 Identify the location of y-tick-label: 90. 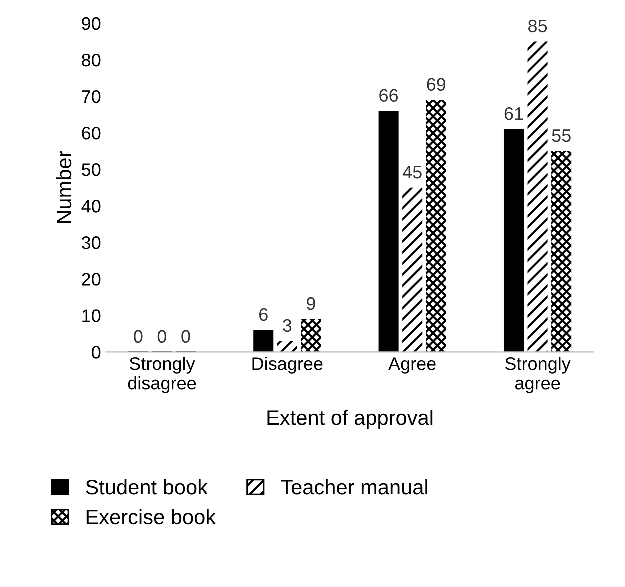
(91, 23).